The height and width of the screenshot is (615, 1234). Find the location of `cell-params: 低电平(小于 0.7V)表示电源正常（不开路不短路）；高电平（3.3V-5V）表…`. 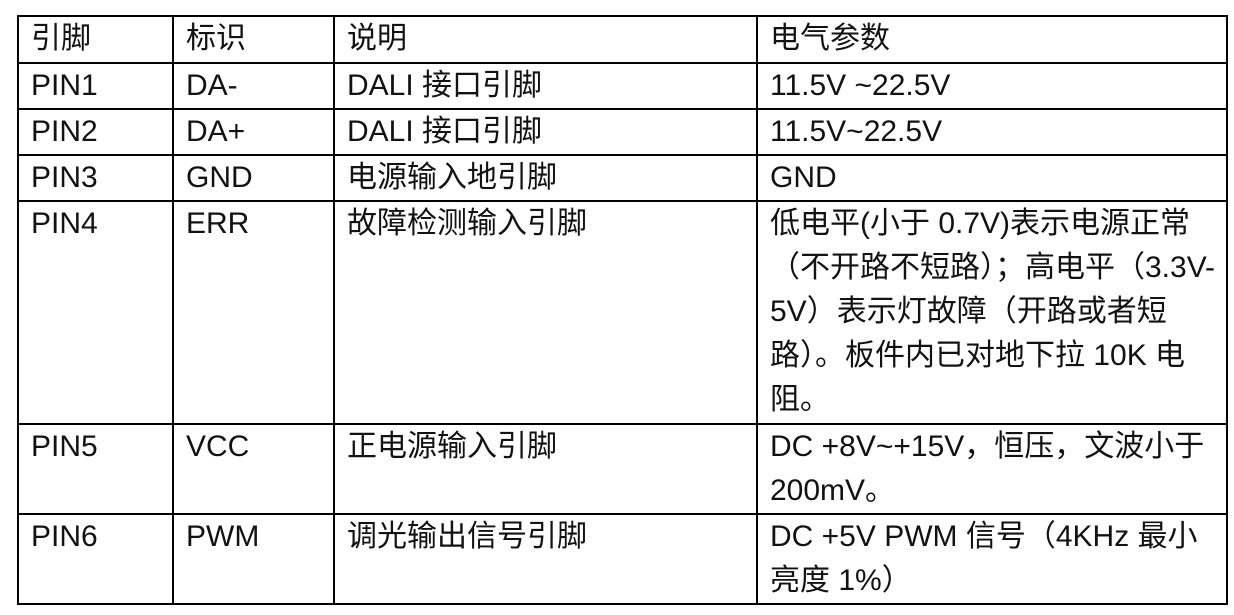

cell-params: 低电平(小于 0.7V)表示电源正常（不开路不短路）；高电平（3.3V-5V）表… is located at coordinates (992, 312).